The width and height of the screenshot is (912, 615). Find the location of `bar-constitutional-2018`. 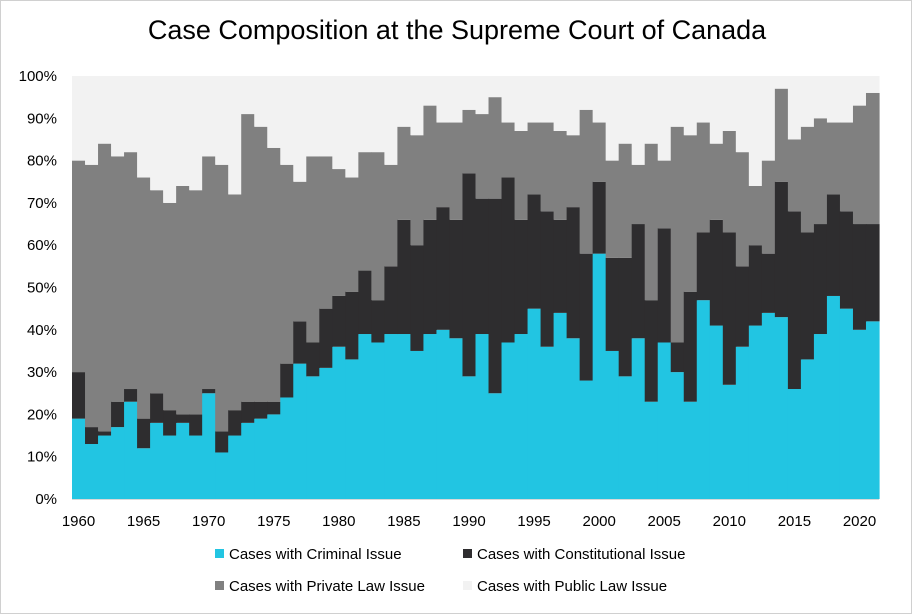

bar-constitutional-2018 is located at coordinates (833, 245).